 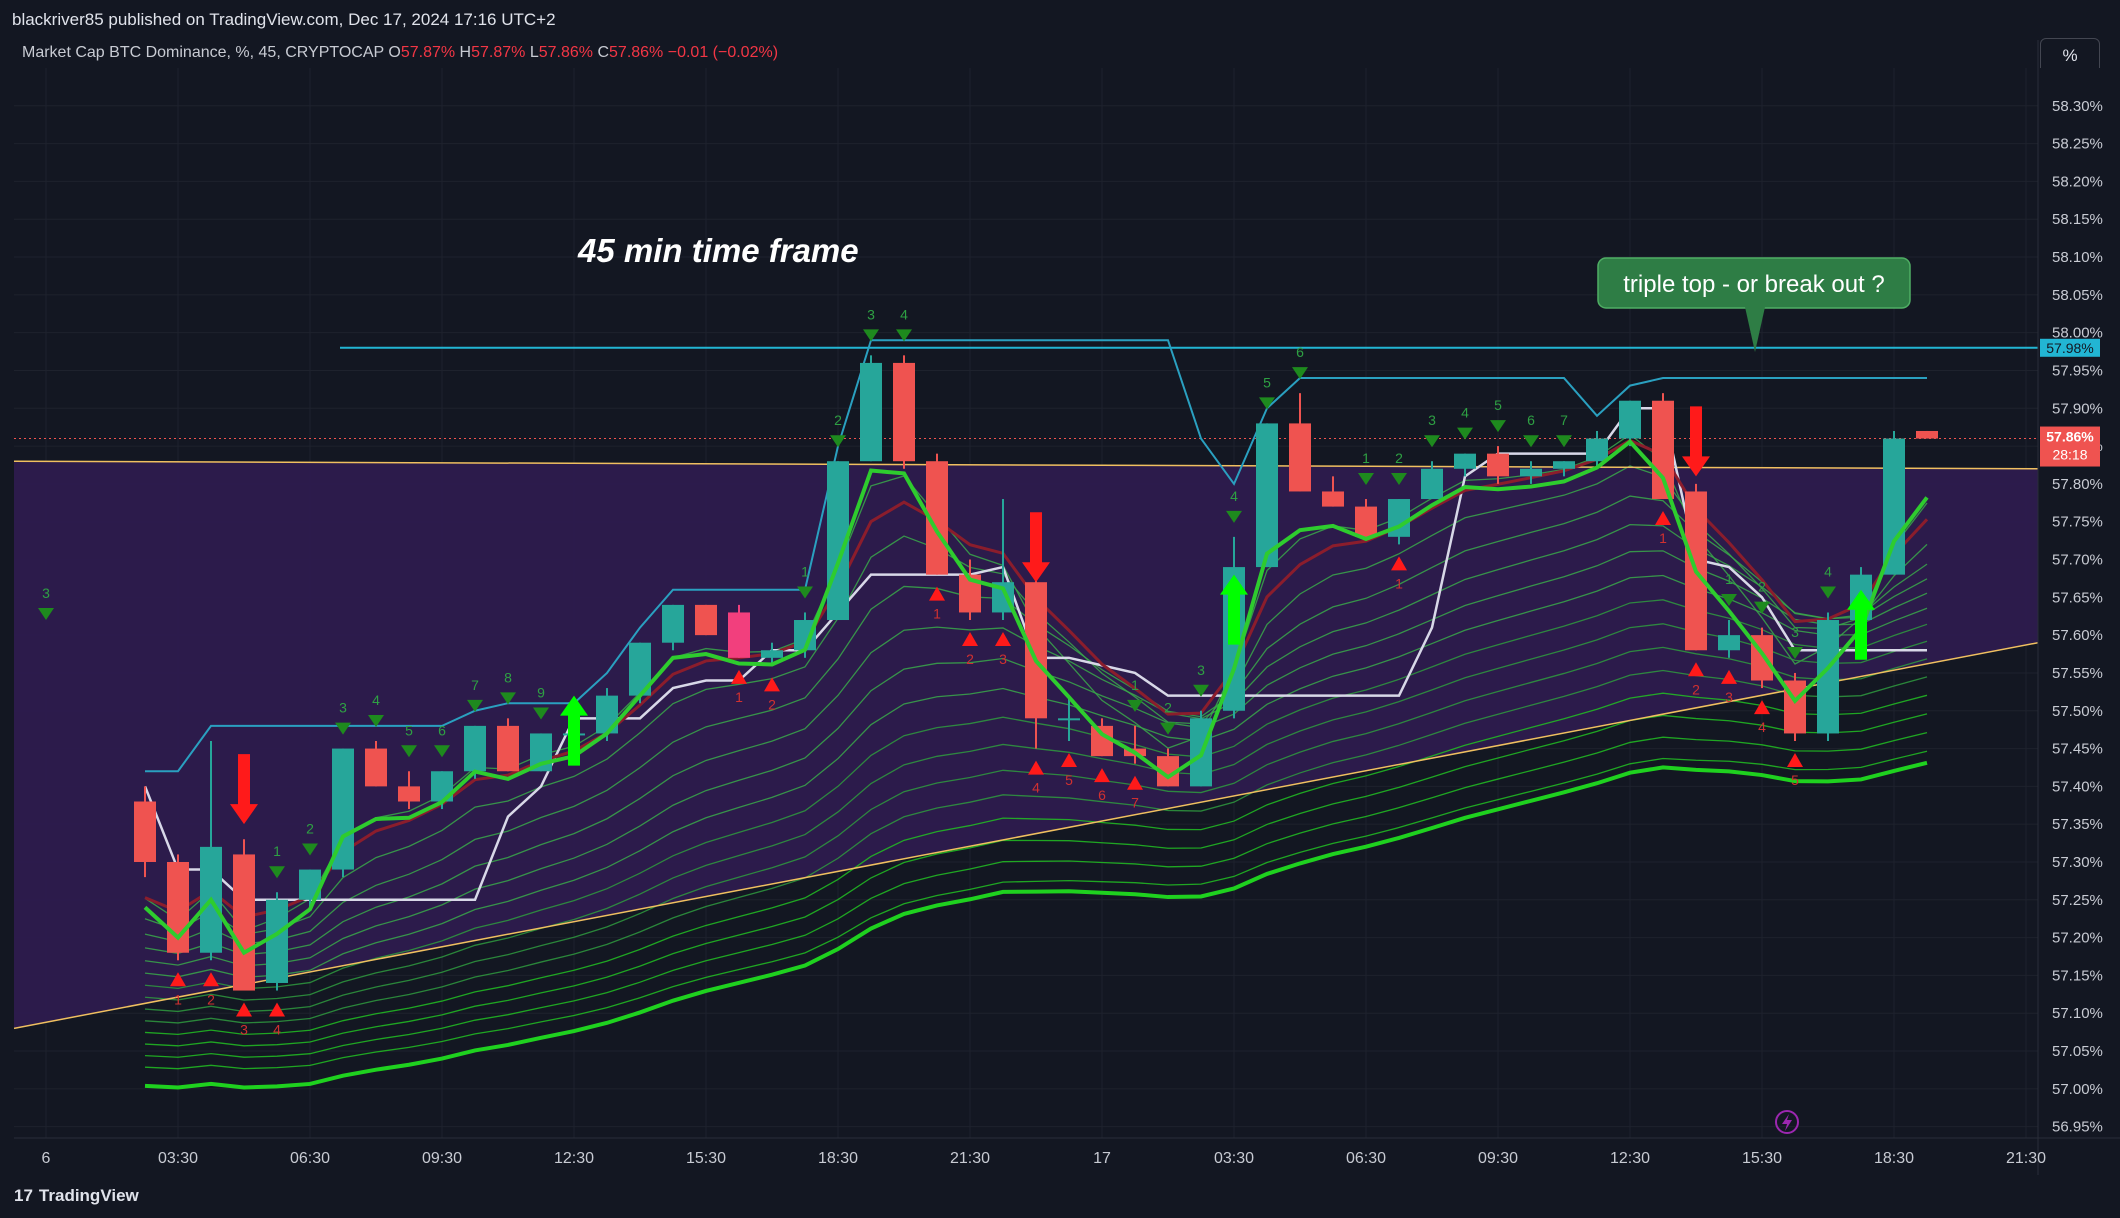 I want to click on price-axis, so click(x=2079, y=603).